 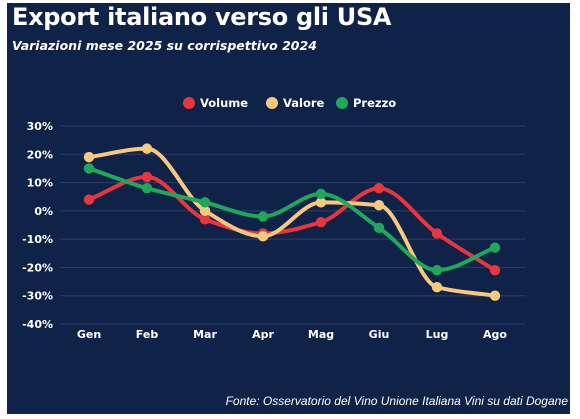 I want to click on legend: Volume Valore Prezzo, so click(x=289, y=103).